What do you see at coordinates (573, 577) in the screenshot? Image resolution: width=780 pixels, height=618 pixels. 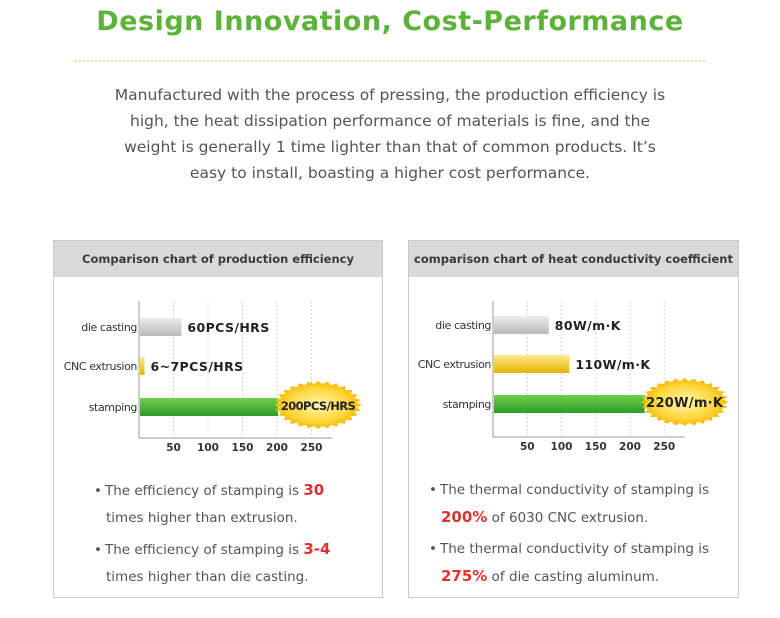 I see `note-text: of die casting aluminum.` at bounding box center [573, 577].